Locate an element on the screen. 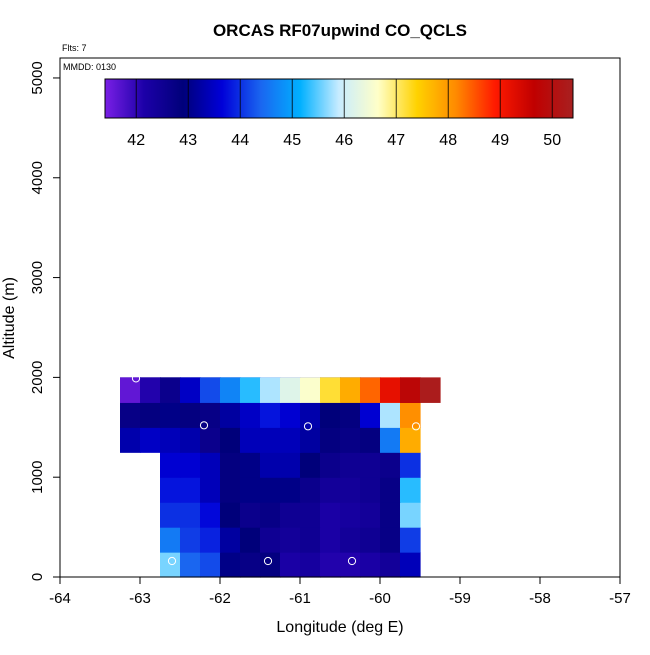  y-tick-label: 2000 is located at coordinates (37, 377).